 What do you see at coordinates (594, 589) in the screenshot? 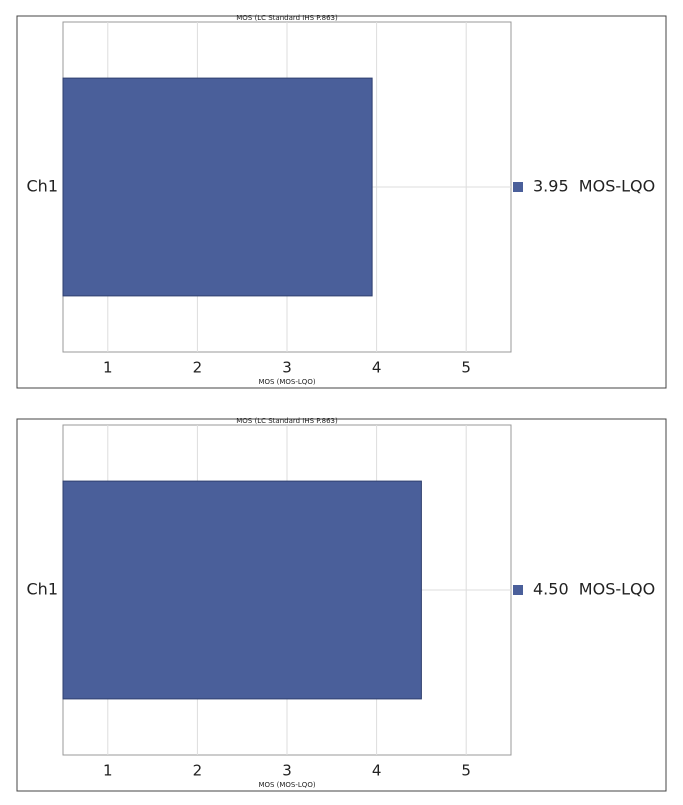
I see `value-label: 4.50 MOS-LQO` at bounding box center [594, 589].